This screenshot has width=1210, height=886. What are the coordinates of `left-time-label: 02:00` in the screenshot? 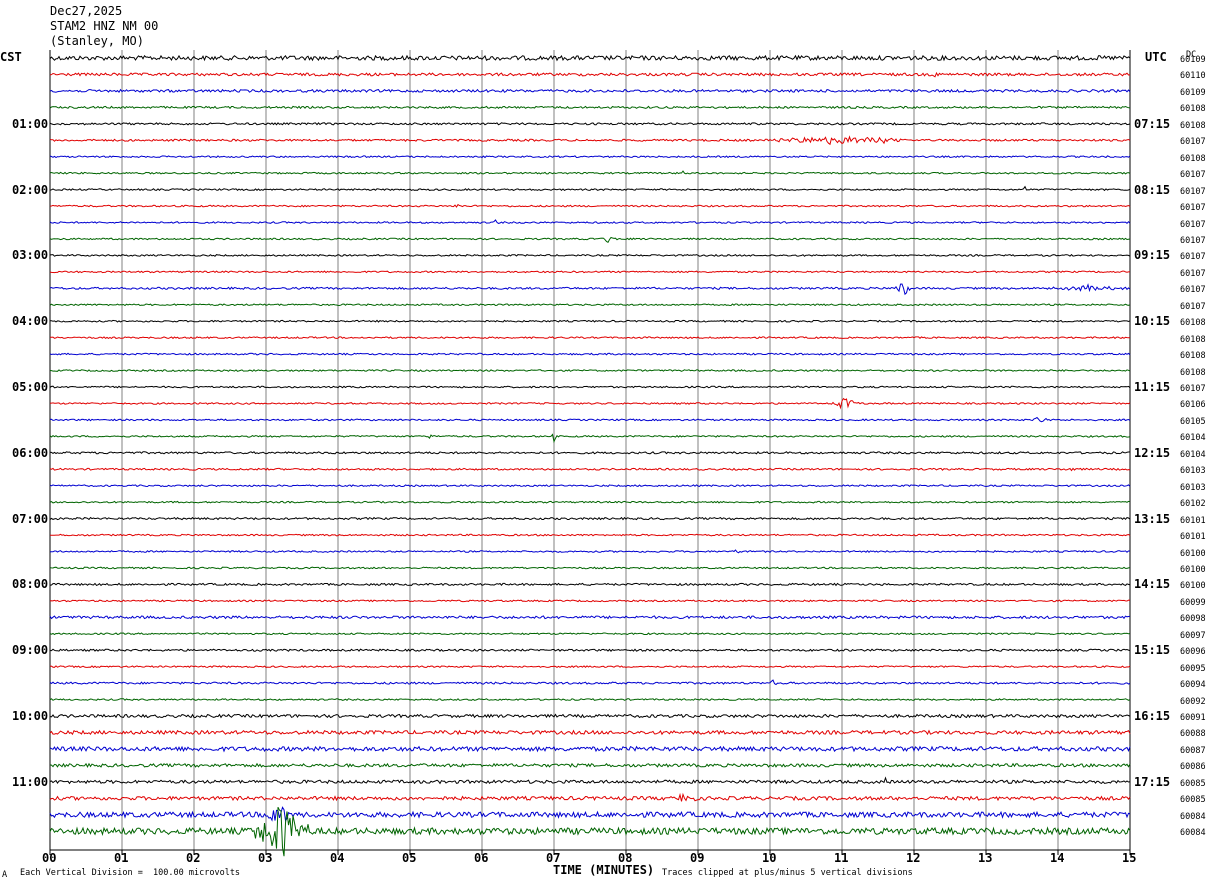 It's located at (30, 189).